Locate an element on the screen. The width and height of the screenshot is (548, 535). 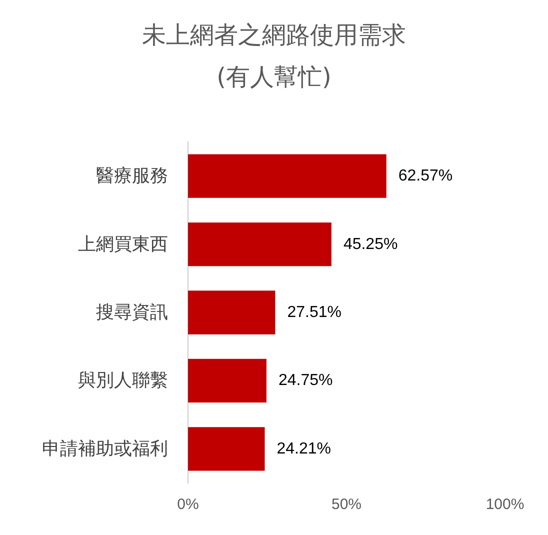
chart-title: 未上網者之網路使用需求 is located at coordinates (274, 35).